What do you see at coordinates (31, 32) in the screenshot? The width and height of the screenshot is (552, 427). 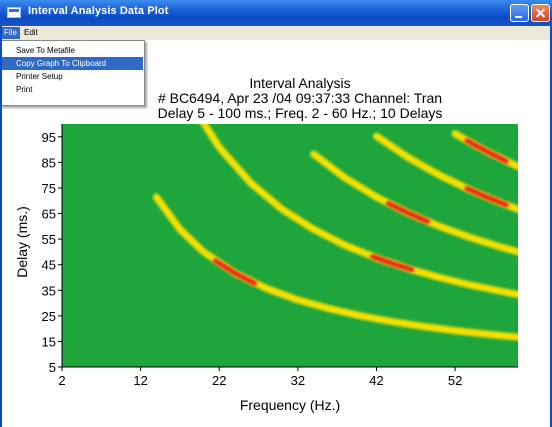 I see `menu-edit: Edit` at bounding box center [31, 32].